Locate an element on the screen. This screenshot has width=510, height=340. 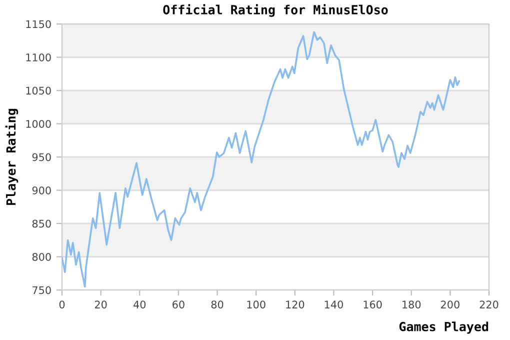
y-tick-label: 950 is located at coordinates (41, 157).